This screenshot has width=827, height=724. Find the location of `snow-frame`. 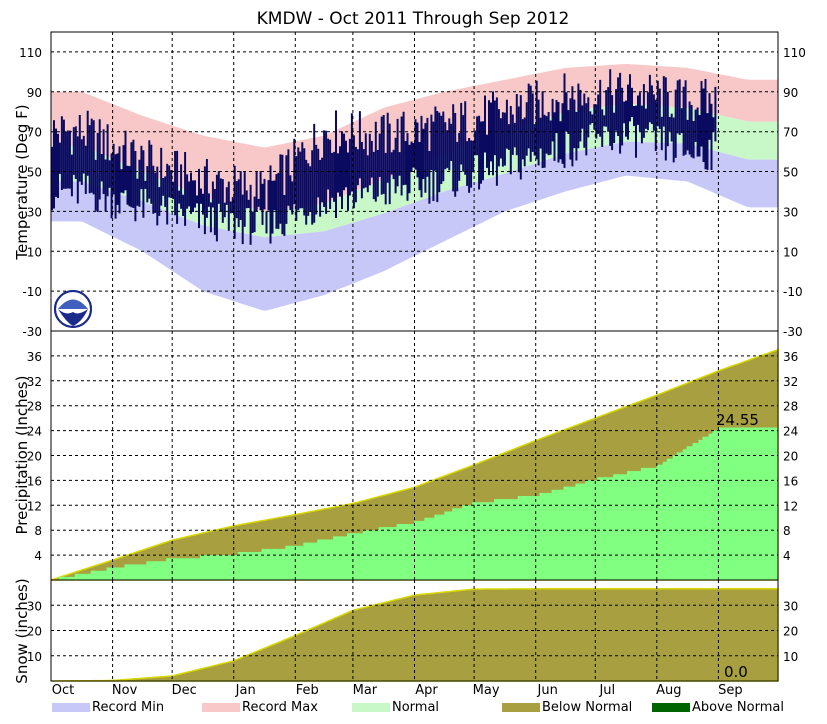

snow-frame is located at coordinates (414, 630).